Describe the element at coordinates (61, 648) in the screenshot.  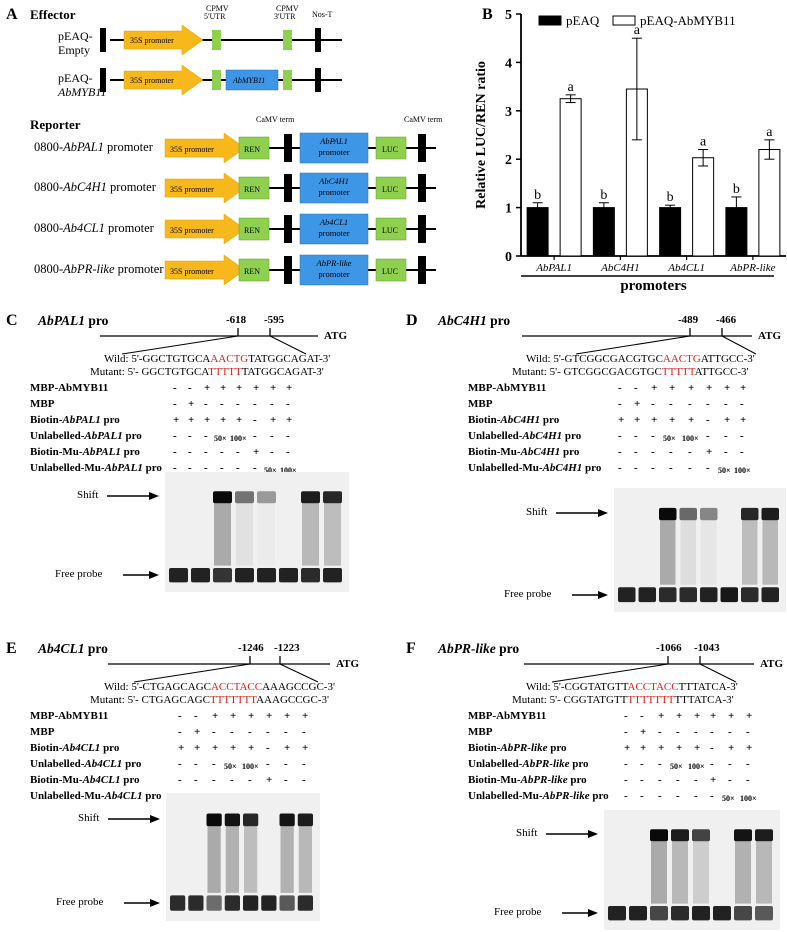
I see `emsa-gene: Ab4CL1` at that location.